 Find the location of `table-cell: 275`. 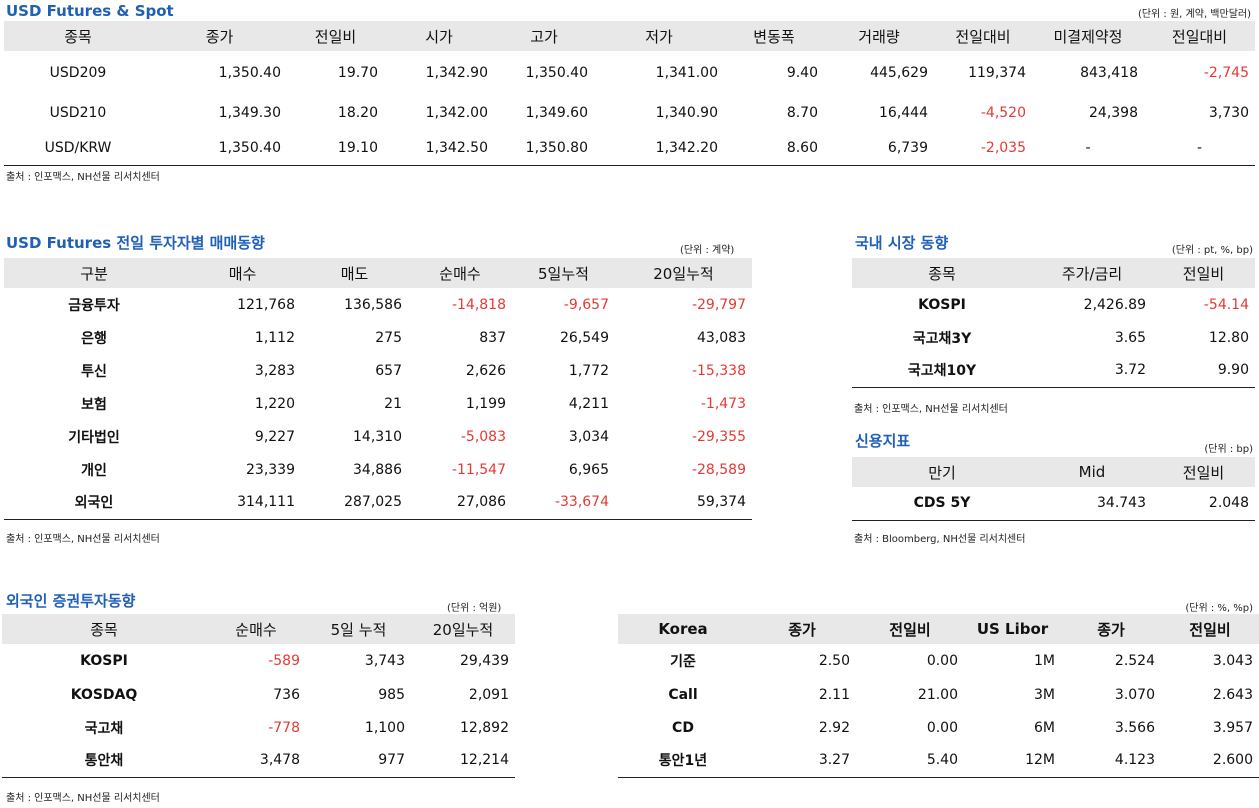

table-cell: 275 is located at coordinates (388, 337).